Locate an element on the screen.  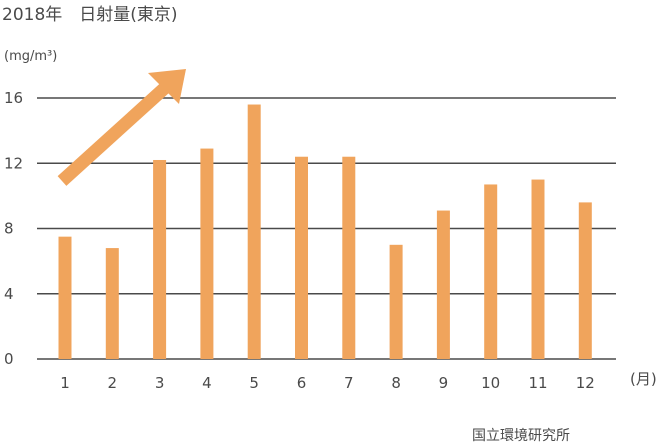
x-tick-label: 12 is located at coordinates (585, 383).